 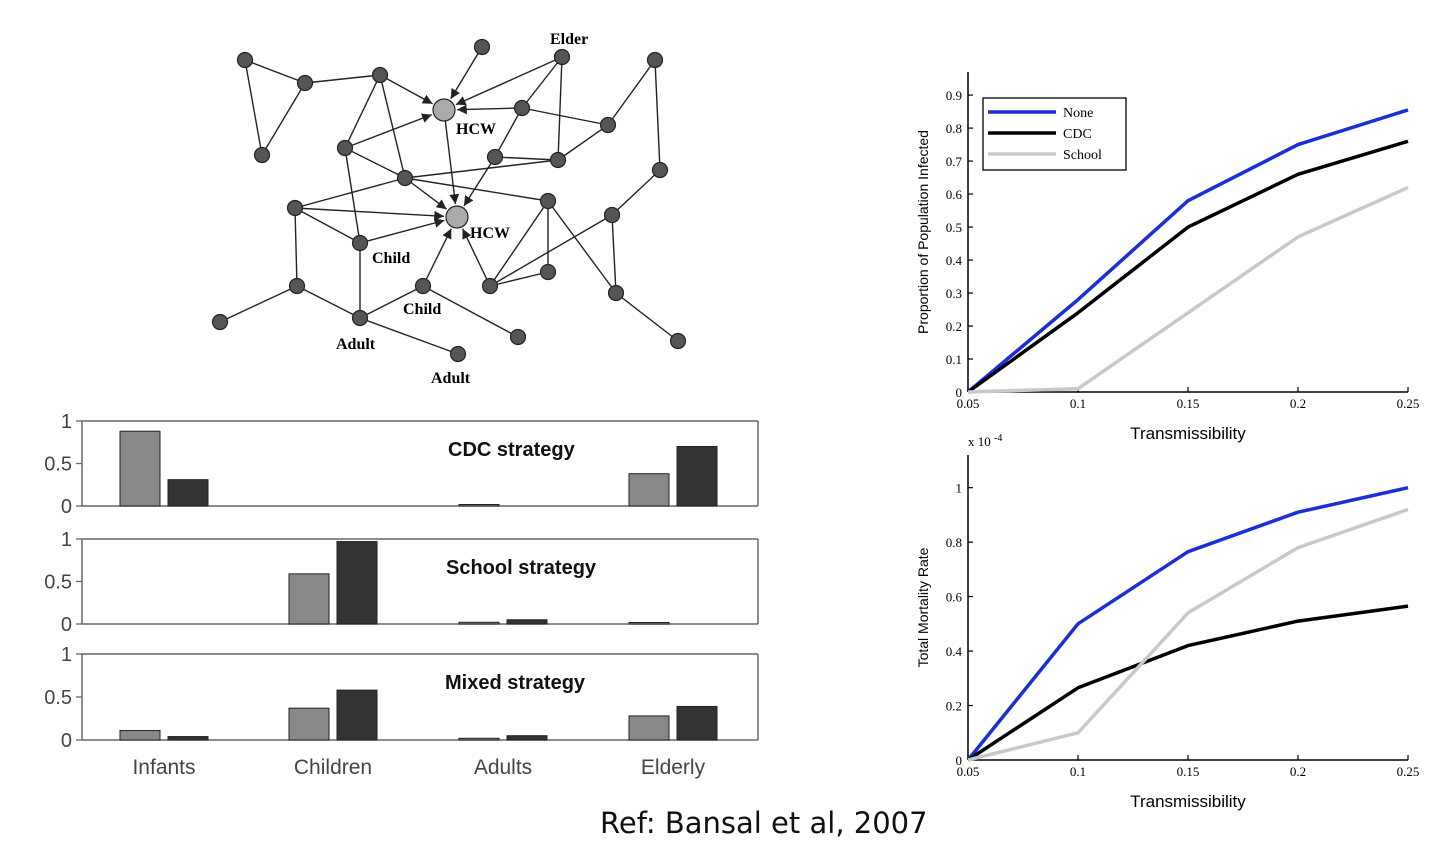 I want to click on line-ylabel: Total Mortality Rate, so click(x=923, y=607).